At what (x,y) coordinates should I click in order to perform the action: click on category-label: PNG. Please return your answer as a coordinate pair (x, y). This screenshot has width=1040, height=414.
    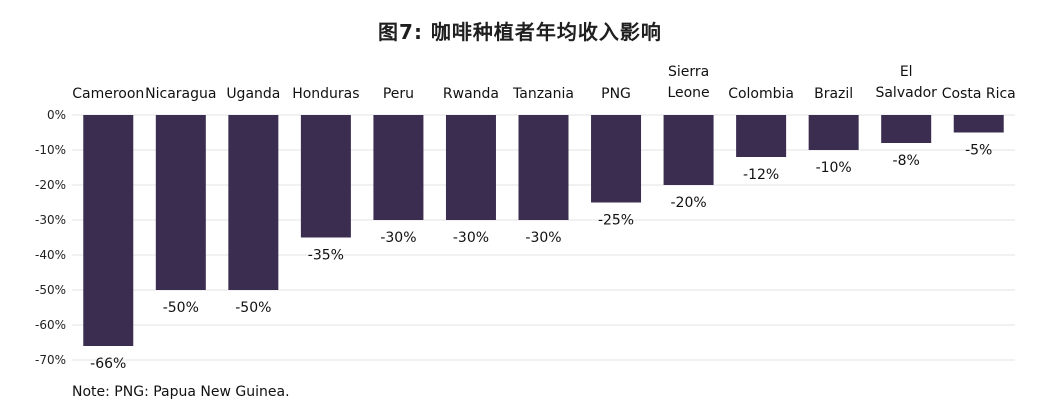
    Looking at the image, I should click on (616, 94).